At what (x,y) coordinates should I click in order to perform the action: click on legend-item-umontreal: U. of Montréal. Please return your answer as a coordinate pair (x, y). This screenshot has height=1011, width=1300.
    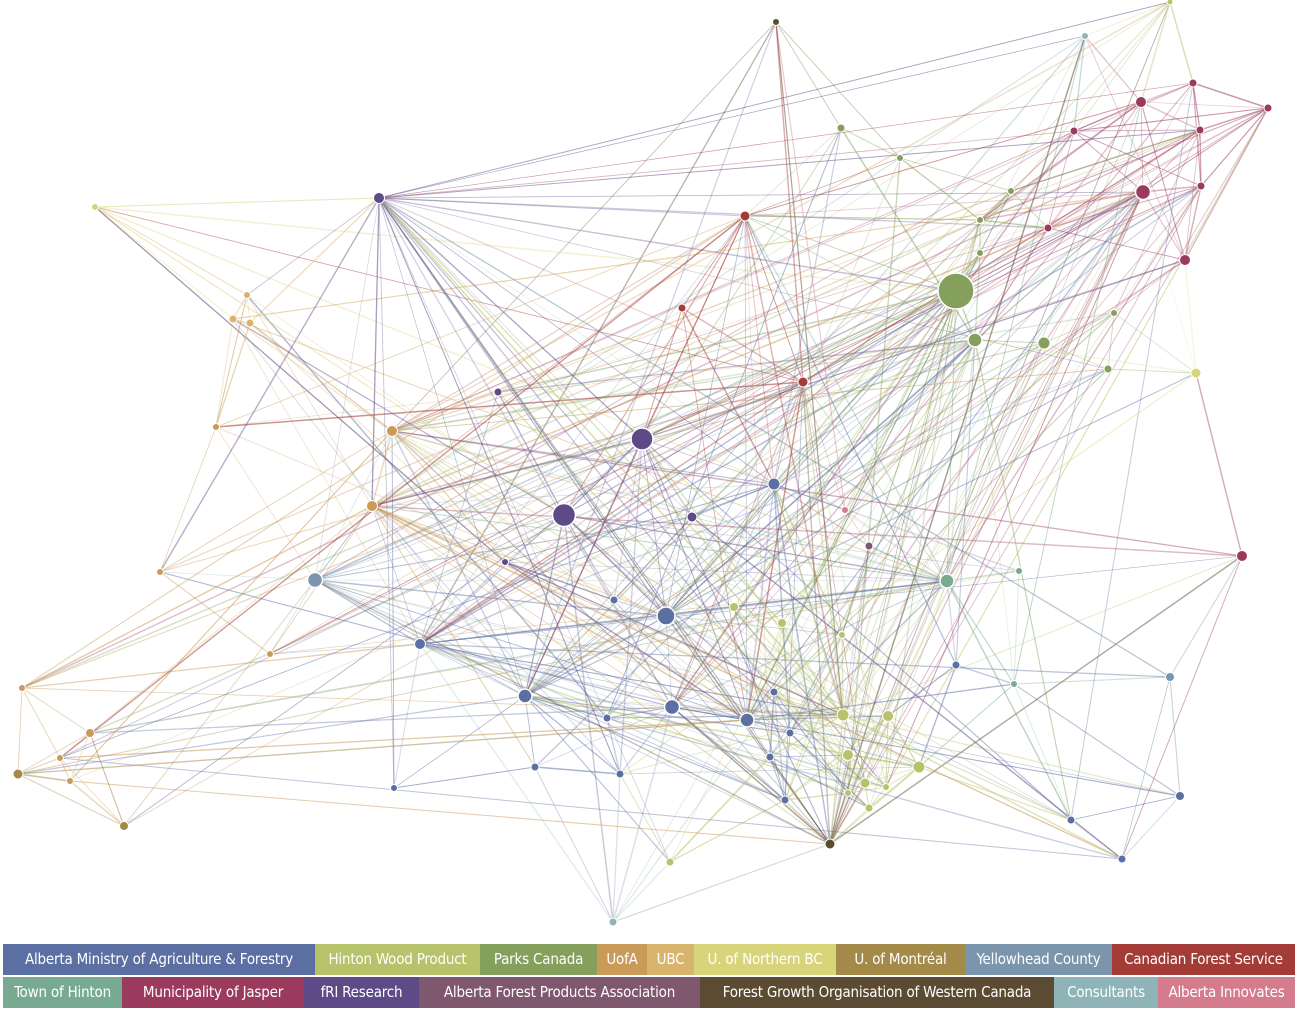
    Looking at the image, I should click on (900, 959).